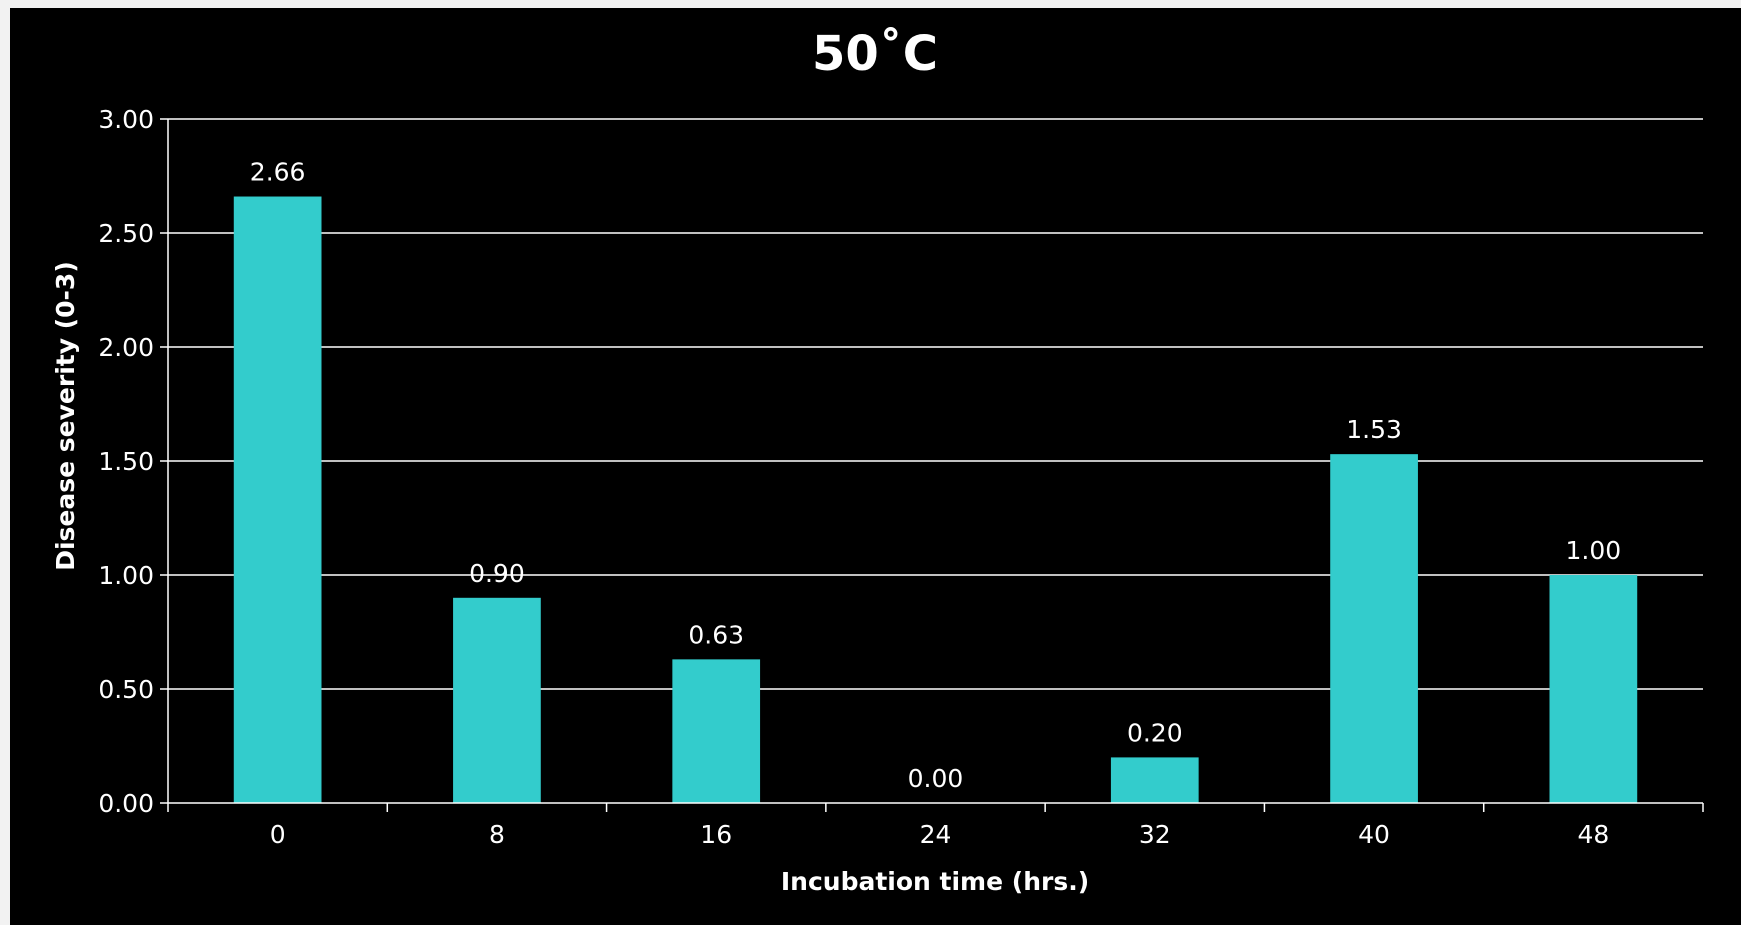  Describe the element at coordinates (1374, 834) in the screenshot. I see `x-tick-label: 40` at that location.